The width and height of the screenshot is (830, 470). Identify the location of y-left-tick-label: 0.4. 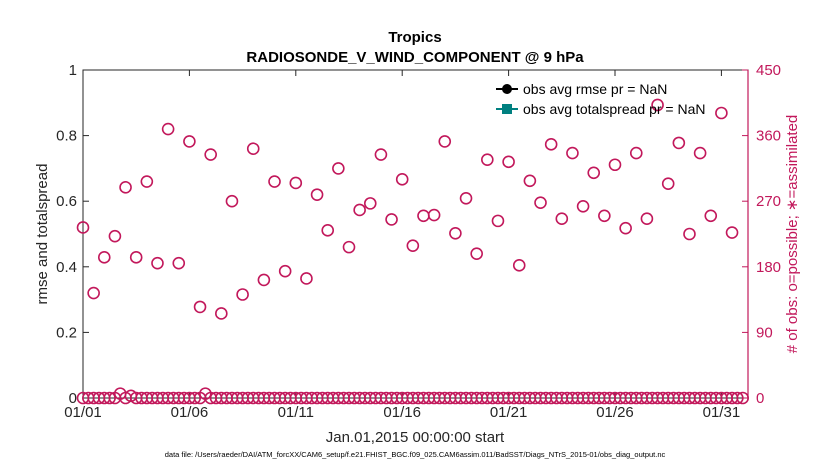
(66, 267).